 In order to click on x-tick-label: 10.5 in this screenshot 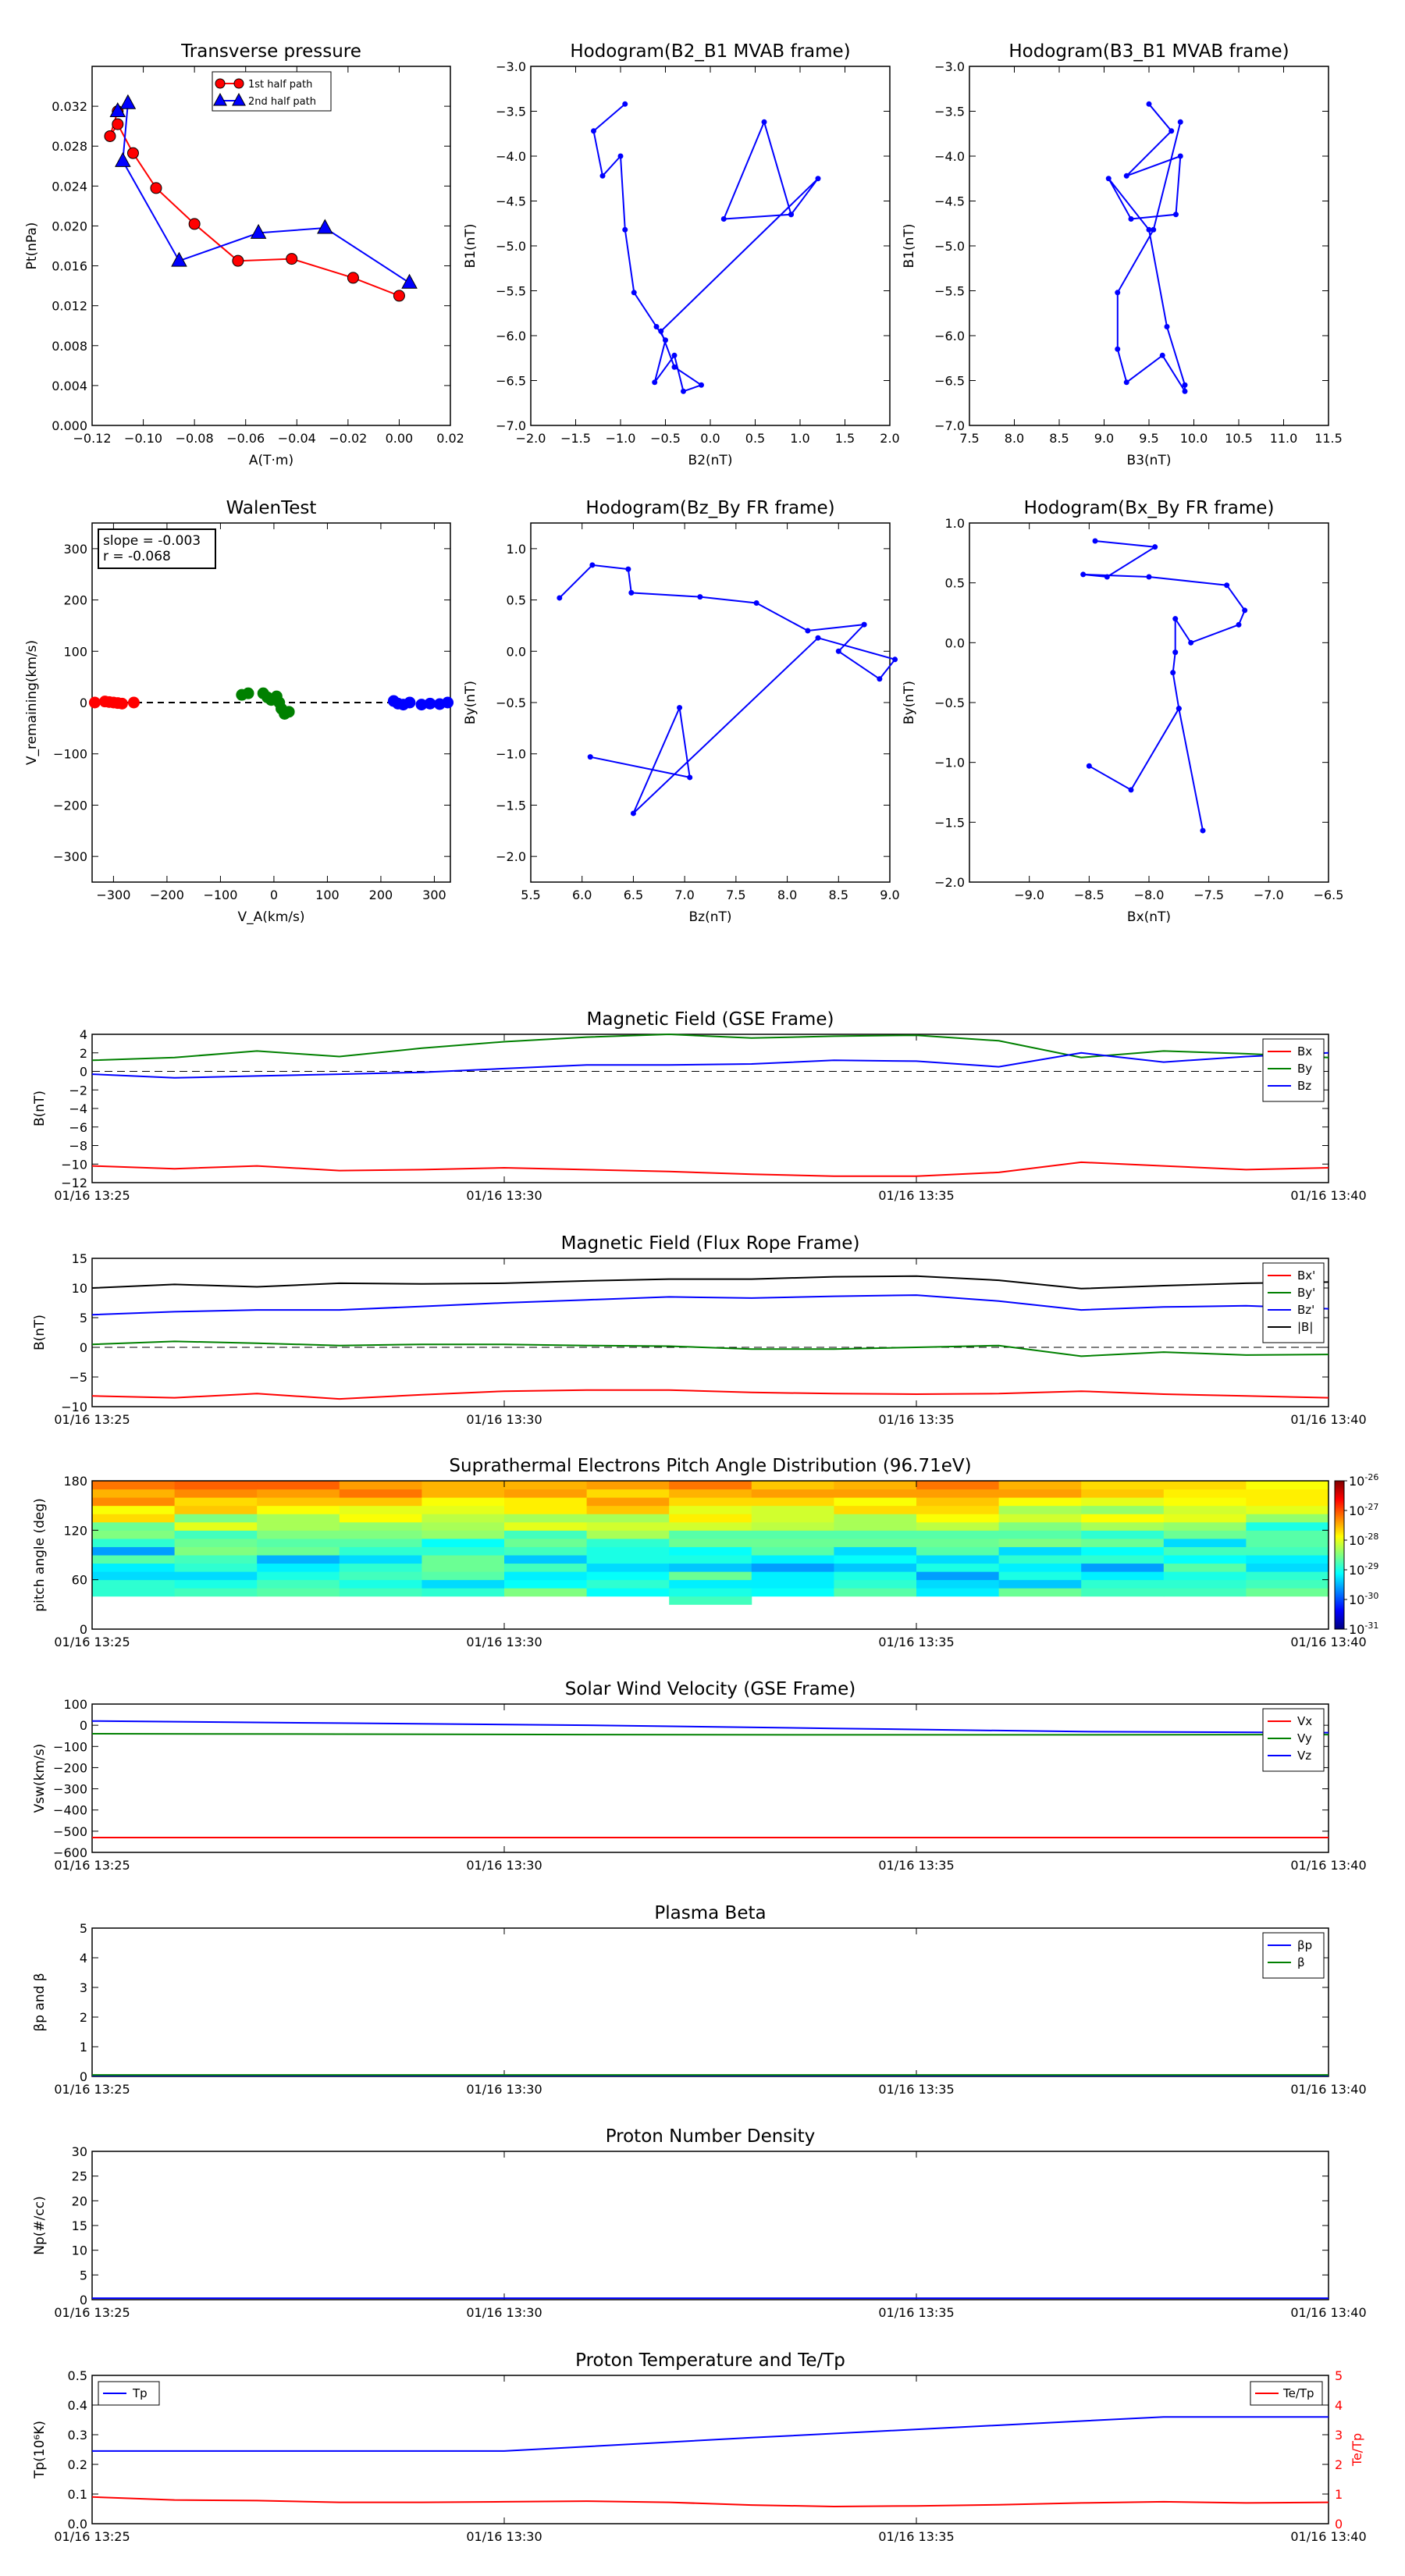, I will do `click(1239, 439)`.